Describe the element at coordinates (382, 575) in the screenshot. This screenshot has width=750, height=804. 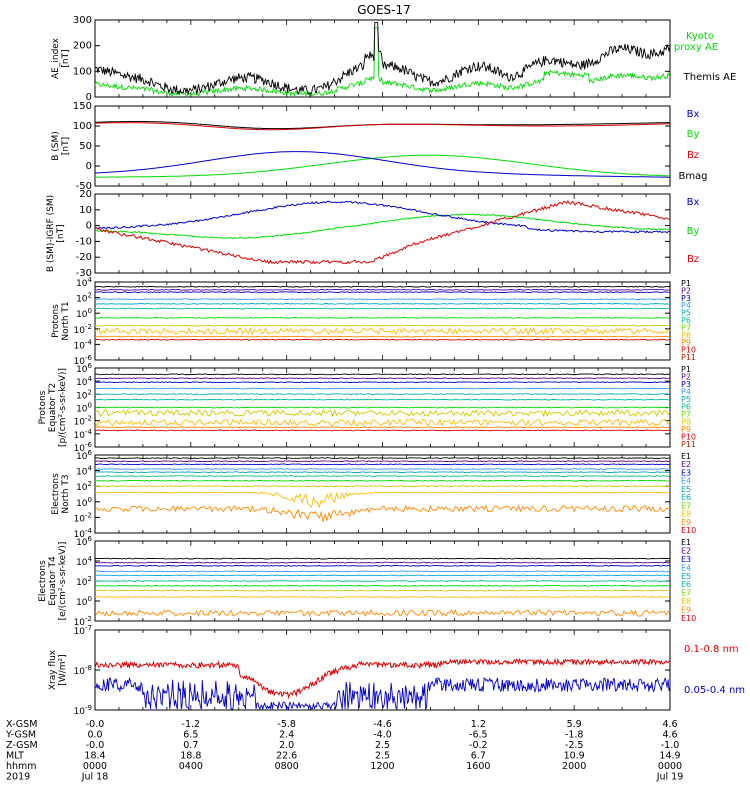
I see `series-e5` at that location.